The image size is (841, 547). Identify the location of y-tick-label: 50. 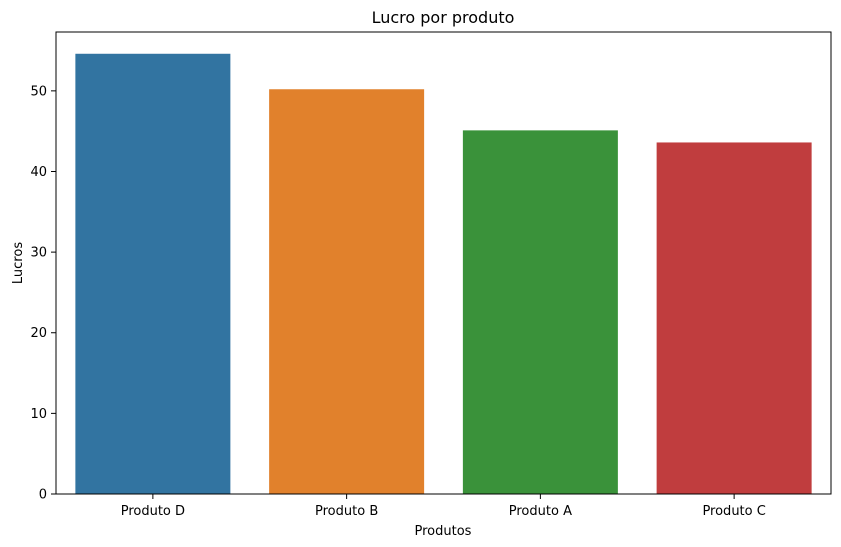
(38, 91).